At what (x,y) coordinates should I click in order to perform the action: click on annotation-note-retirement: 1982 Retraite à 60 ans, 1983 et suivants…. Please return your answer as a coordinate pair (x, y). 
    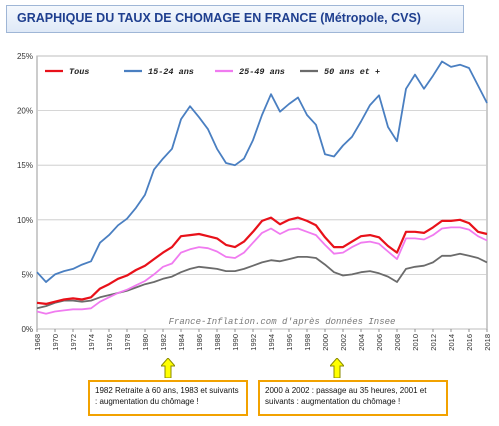
    Looking at the image, I should click on (168, 398).